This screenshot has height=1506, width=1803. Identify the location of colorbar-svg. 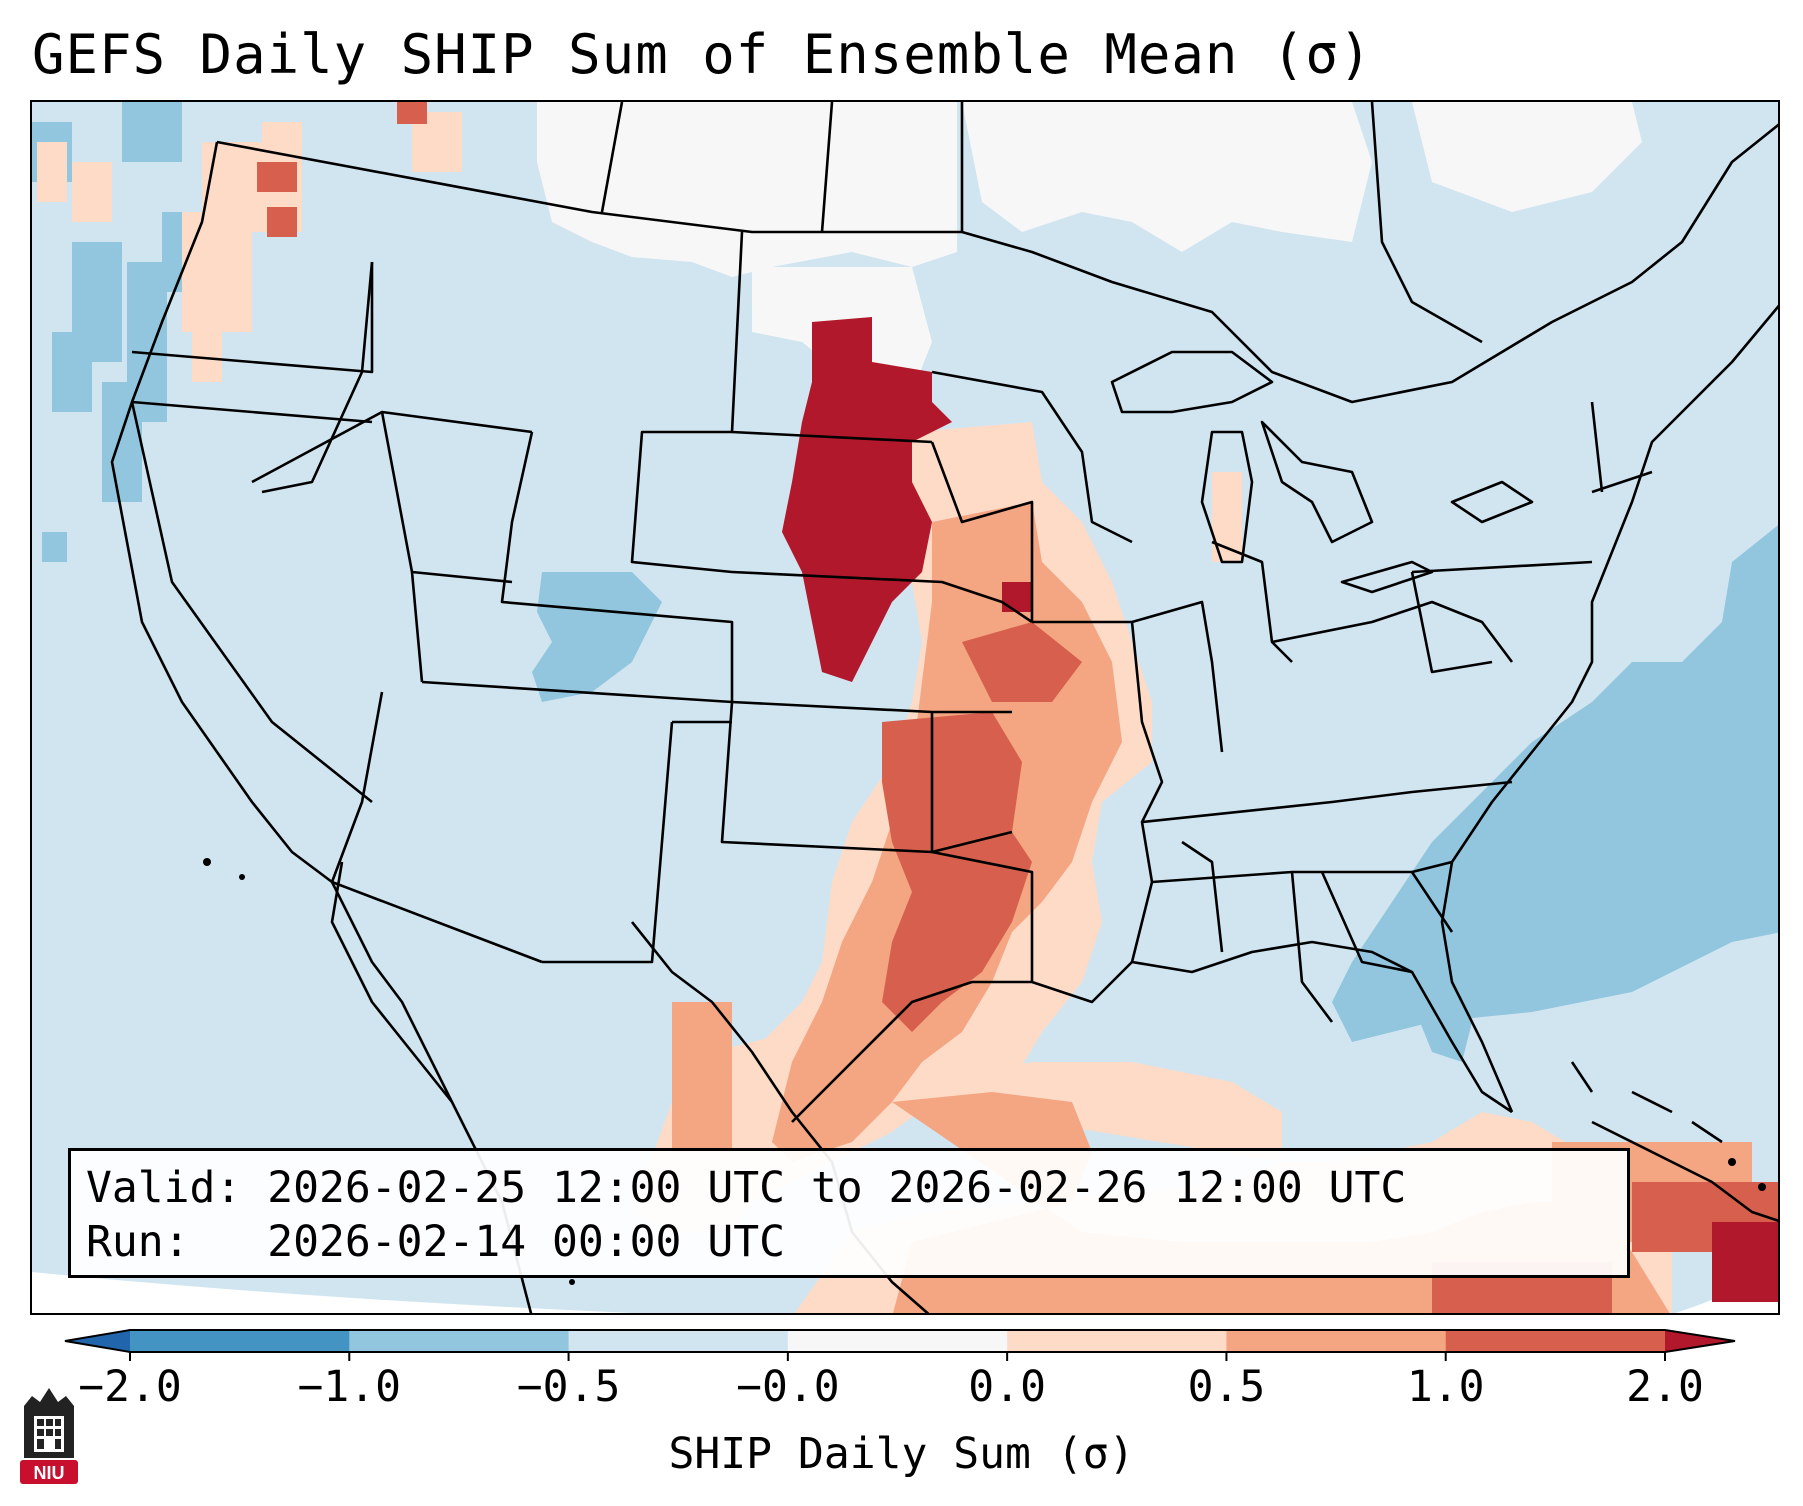
(900, 1345).